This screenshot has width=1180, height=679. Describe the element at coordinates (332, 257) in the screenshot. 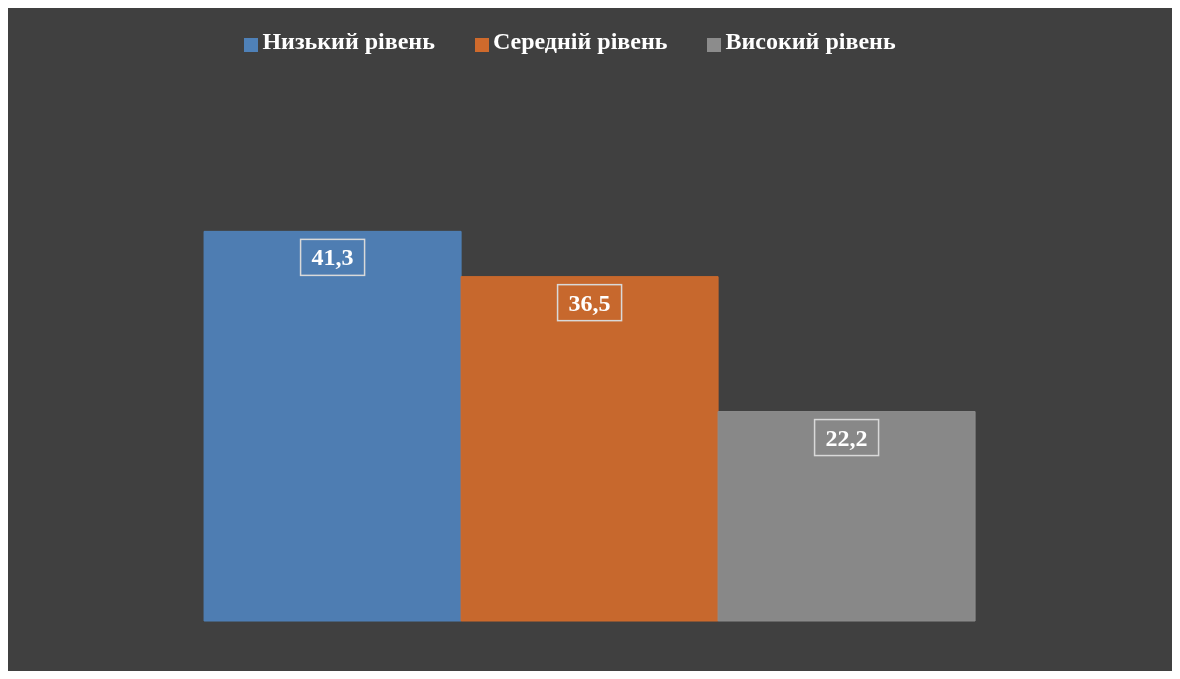

I see `data-label: 41,3` at that location.